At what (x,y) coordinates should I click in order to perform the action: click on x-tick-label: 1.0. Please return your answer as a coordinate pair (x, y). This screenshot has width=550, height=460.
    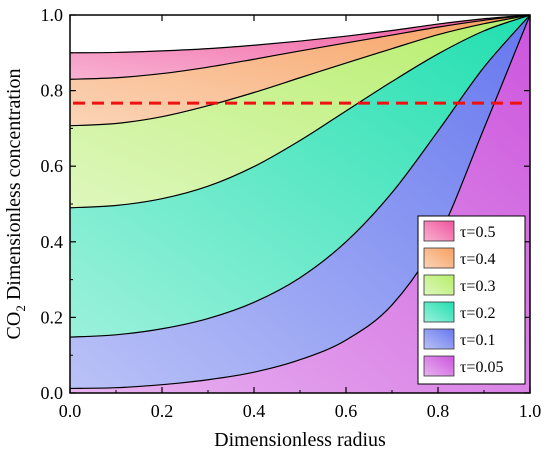
    Looking at the image, I should click on (530, 411).